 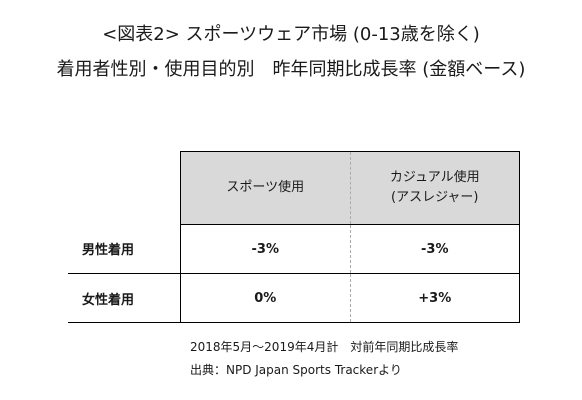 I want to click on table-row-female: 女性着用 0% +3%, so click(x=294, y=298).